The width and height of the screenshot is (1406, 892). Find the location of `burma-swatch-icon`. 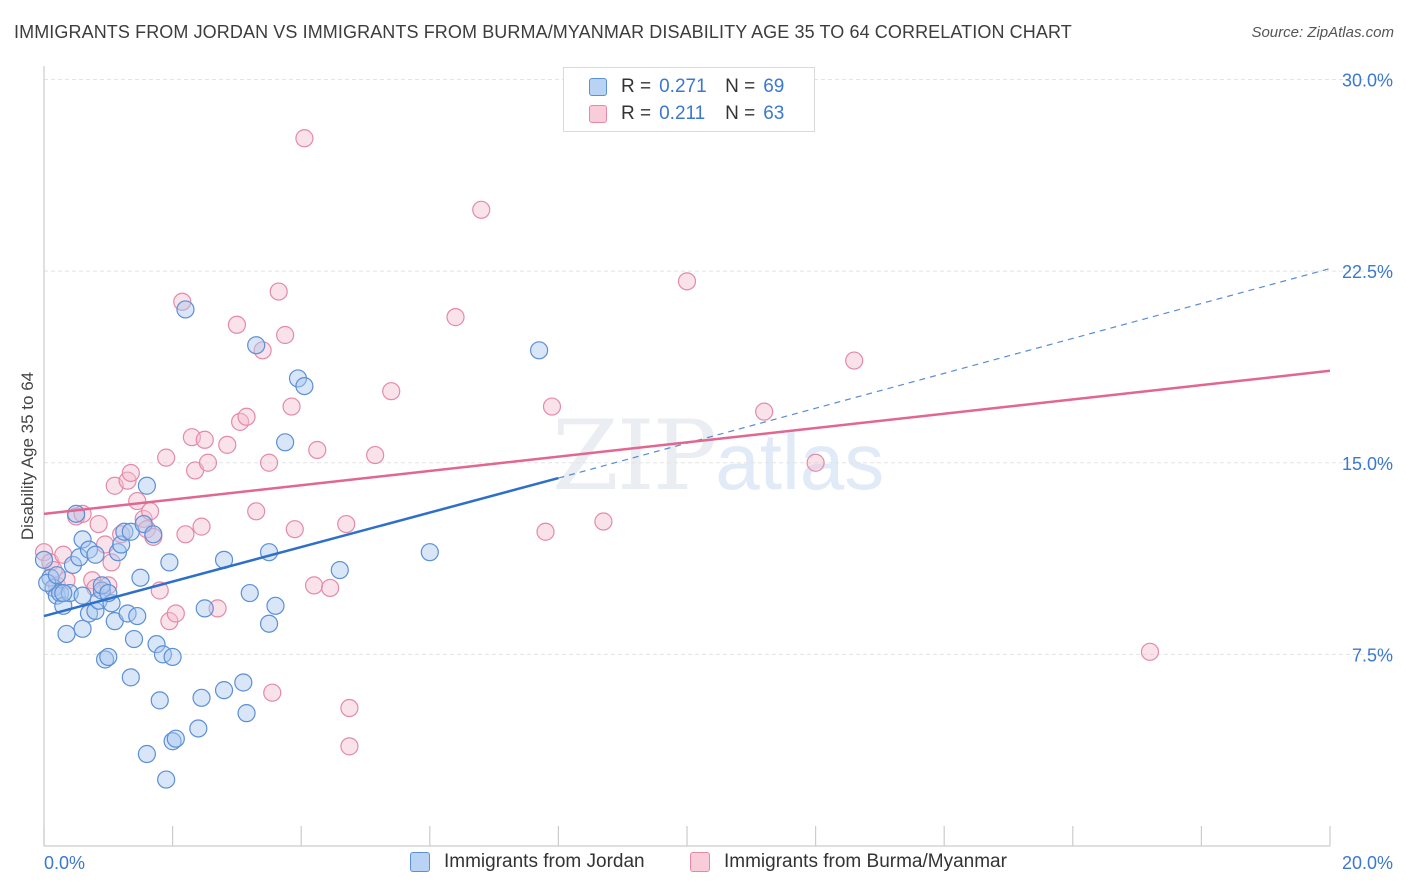

burma-swatch-icon is located at coordinates (598, 114).